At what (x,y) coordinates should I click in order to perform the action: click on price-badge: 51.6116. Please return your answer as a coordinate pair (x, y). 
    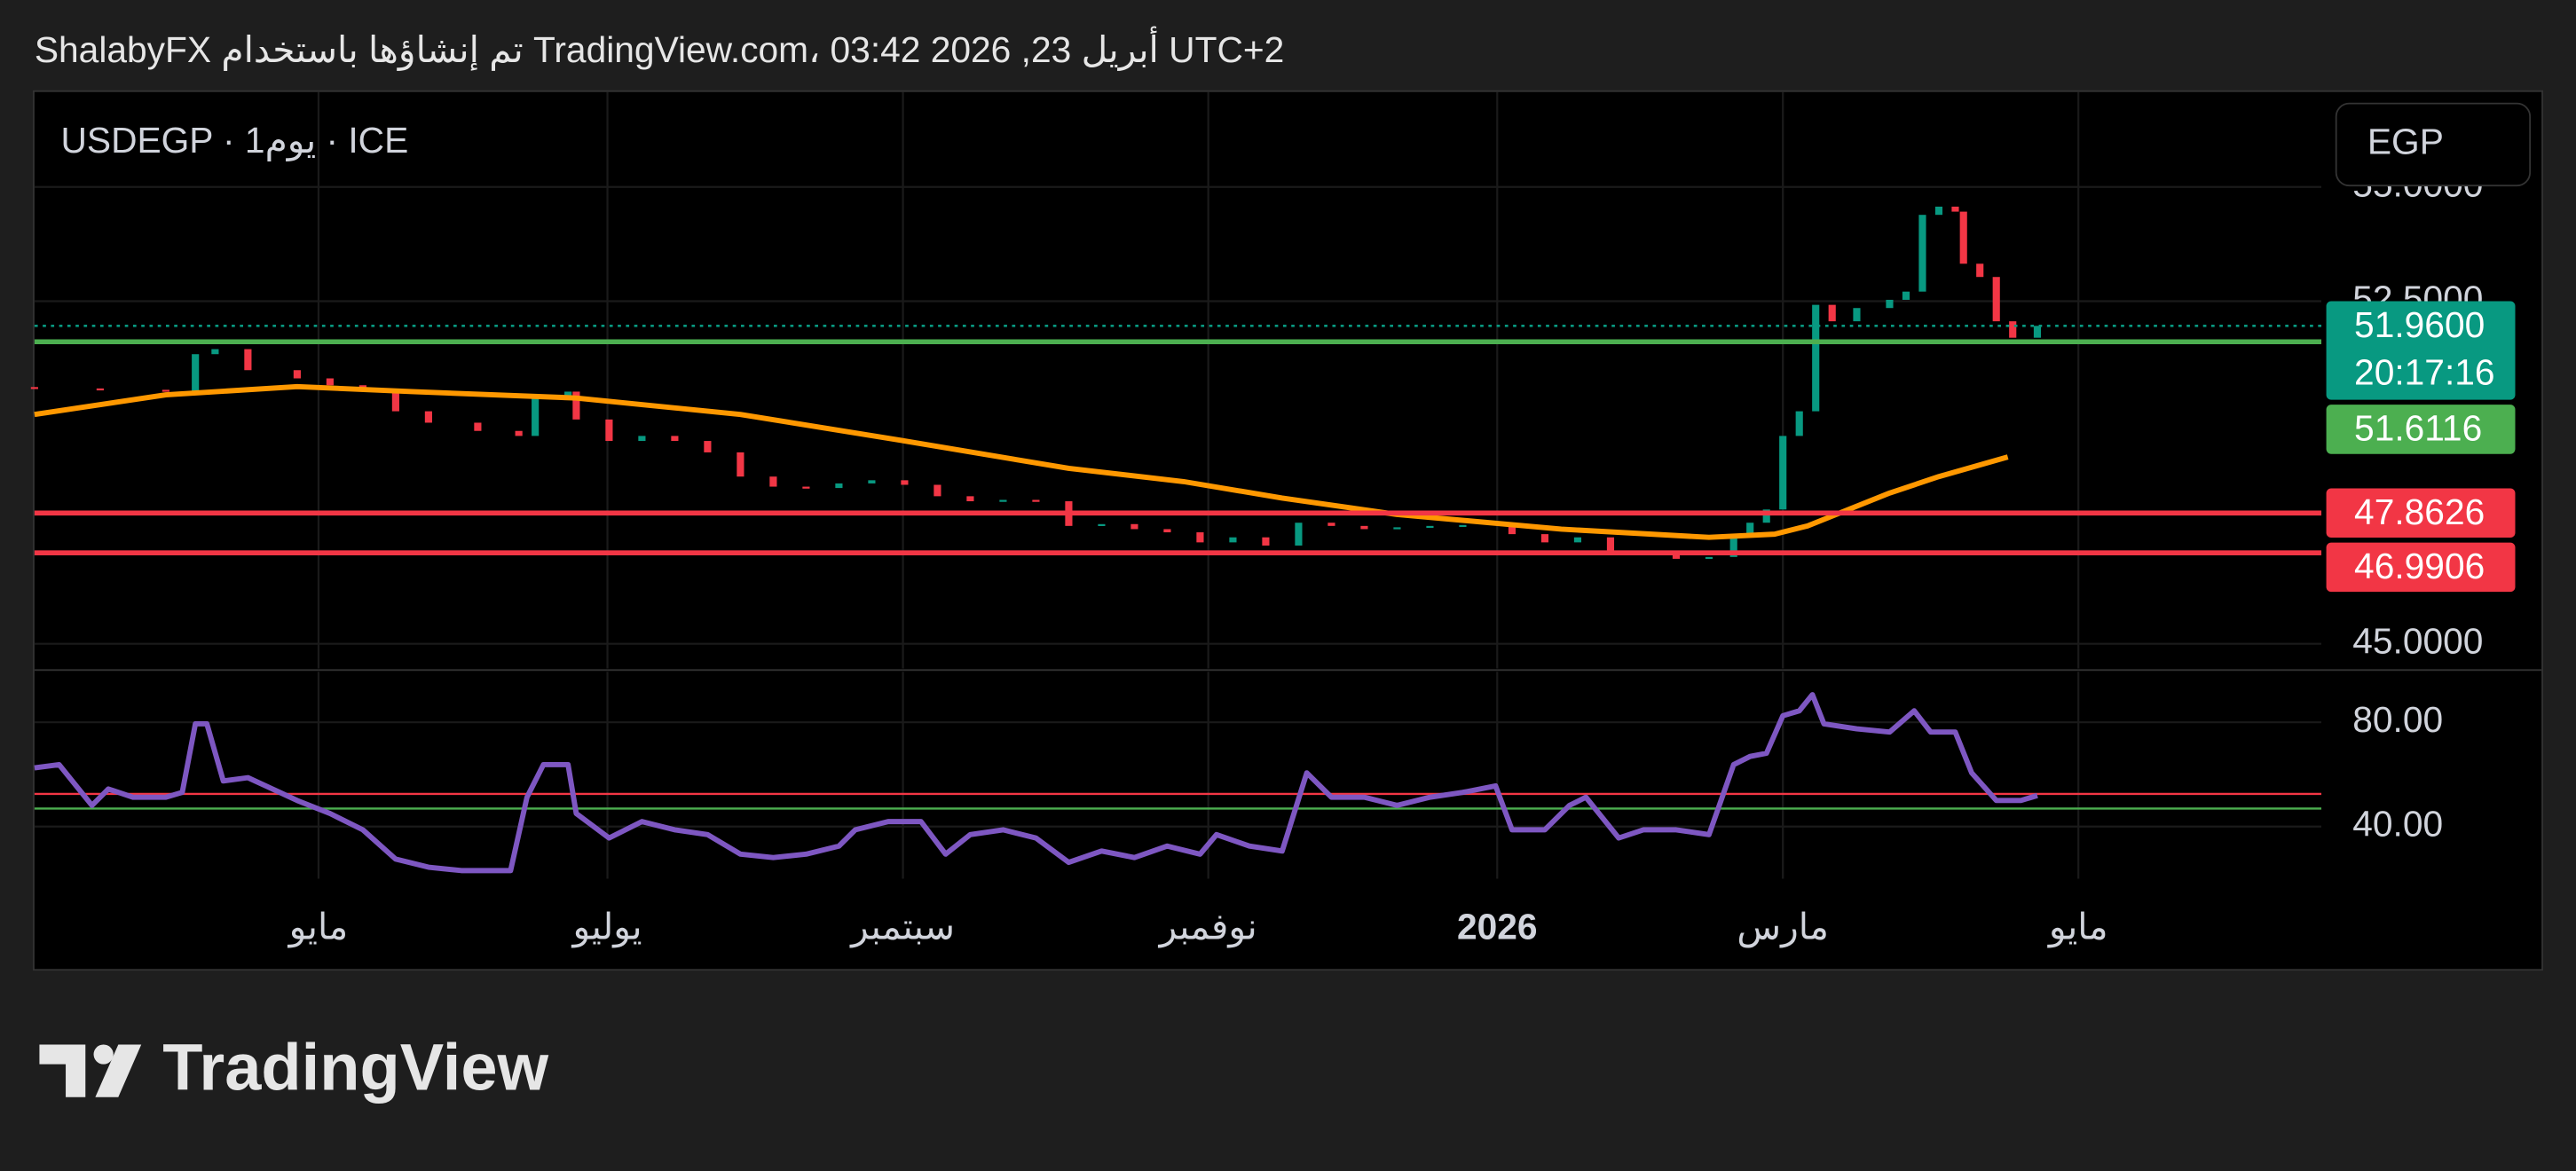
    Looking at the image, I should click on (2421, 430).